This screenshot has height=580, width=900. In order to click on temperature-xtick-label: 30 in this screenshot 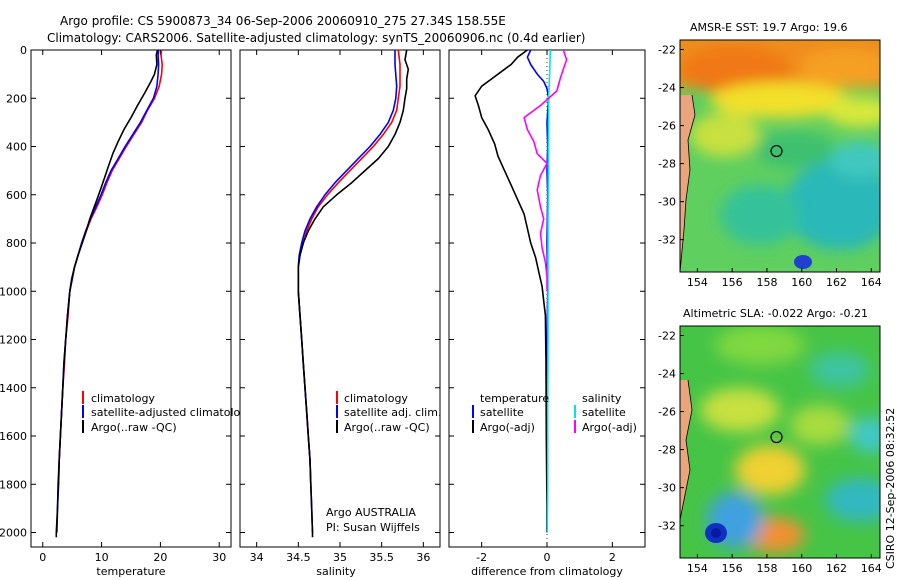, I will do `click(219, 557)`.